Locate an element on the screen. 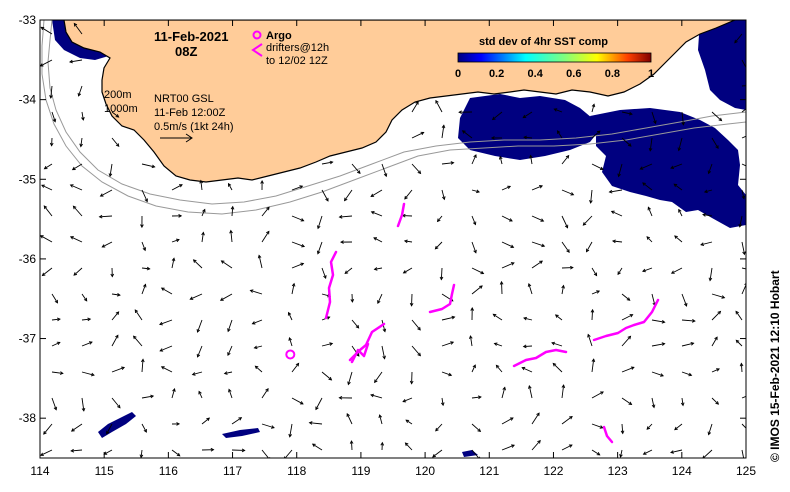 This screenshot has width=790, height=492. x-tick-label: 124 is located at coordinates (682, 471).